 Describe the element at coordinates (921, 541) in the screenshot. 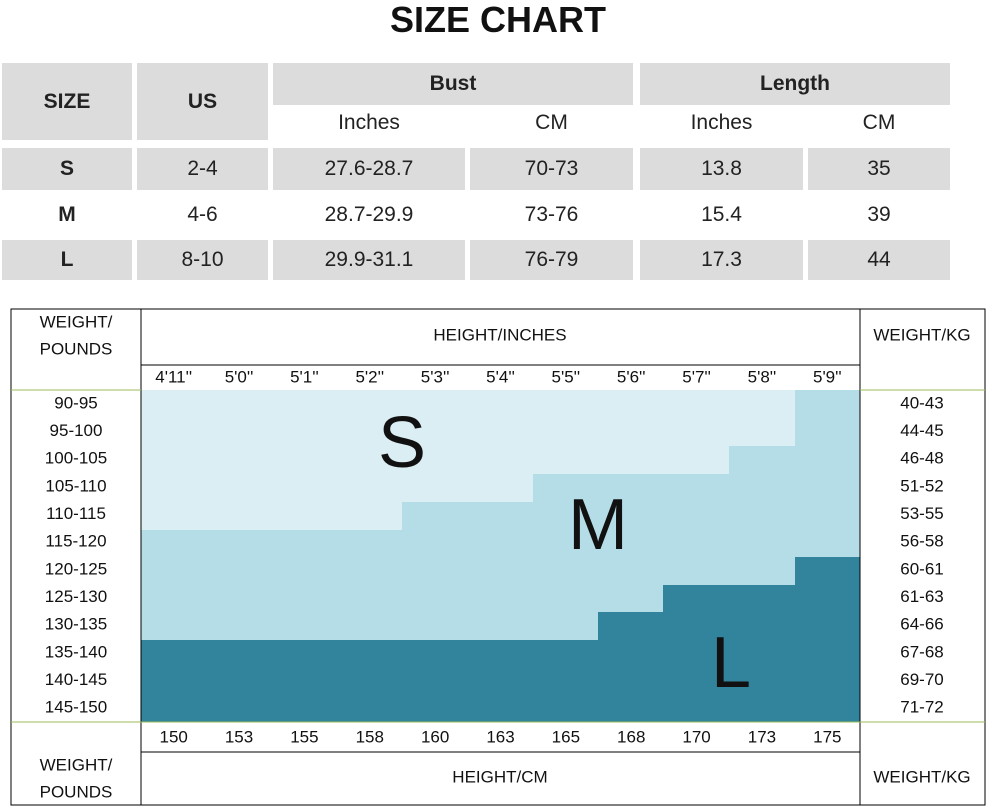

I see `weight-kg: 56-58` at that location.